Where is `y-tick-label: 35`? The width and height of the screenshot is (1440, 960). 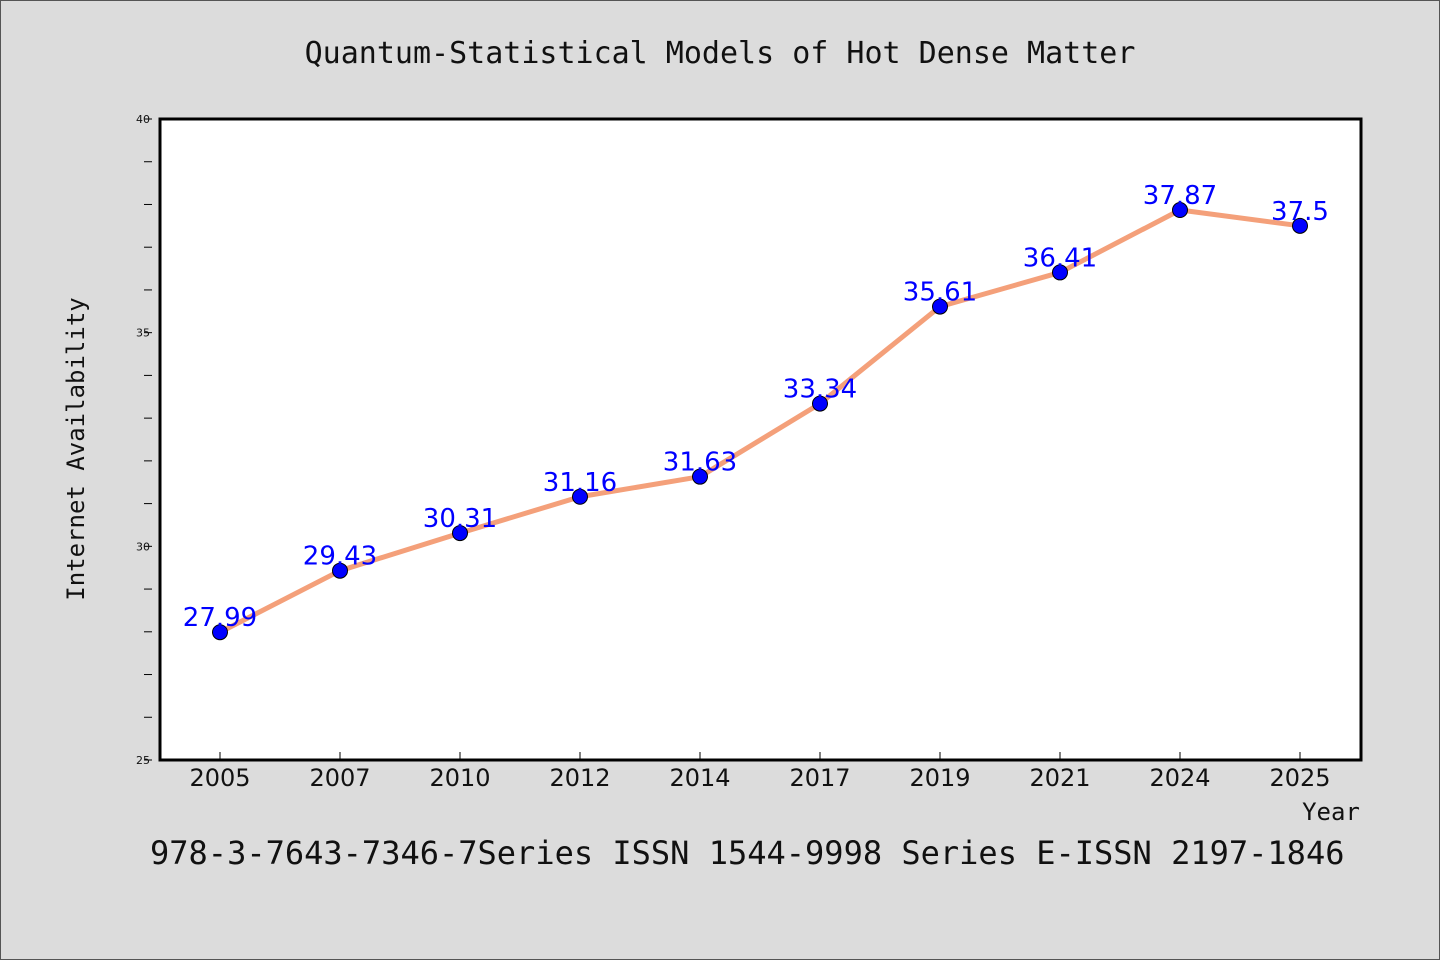
y-tick-label: 35 is located at coordinates (143, 333).